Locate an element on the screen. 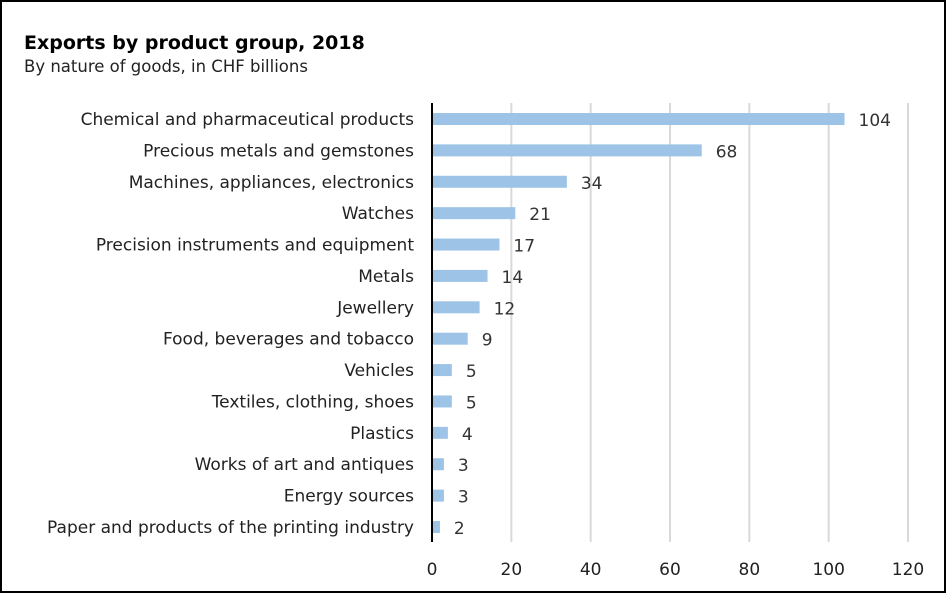 This screenshot has width=946, height=593. data-label: 9 is located at coordinates (487, 341).